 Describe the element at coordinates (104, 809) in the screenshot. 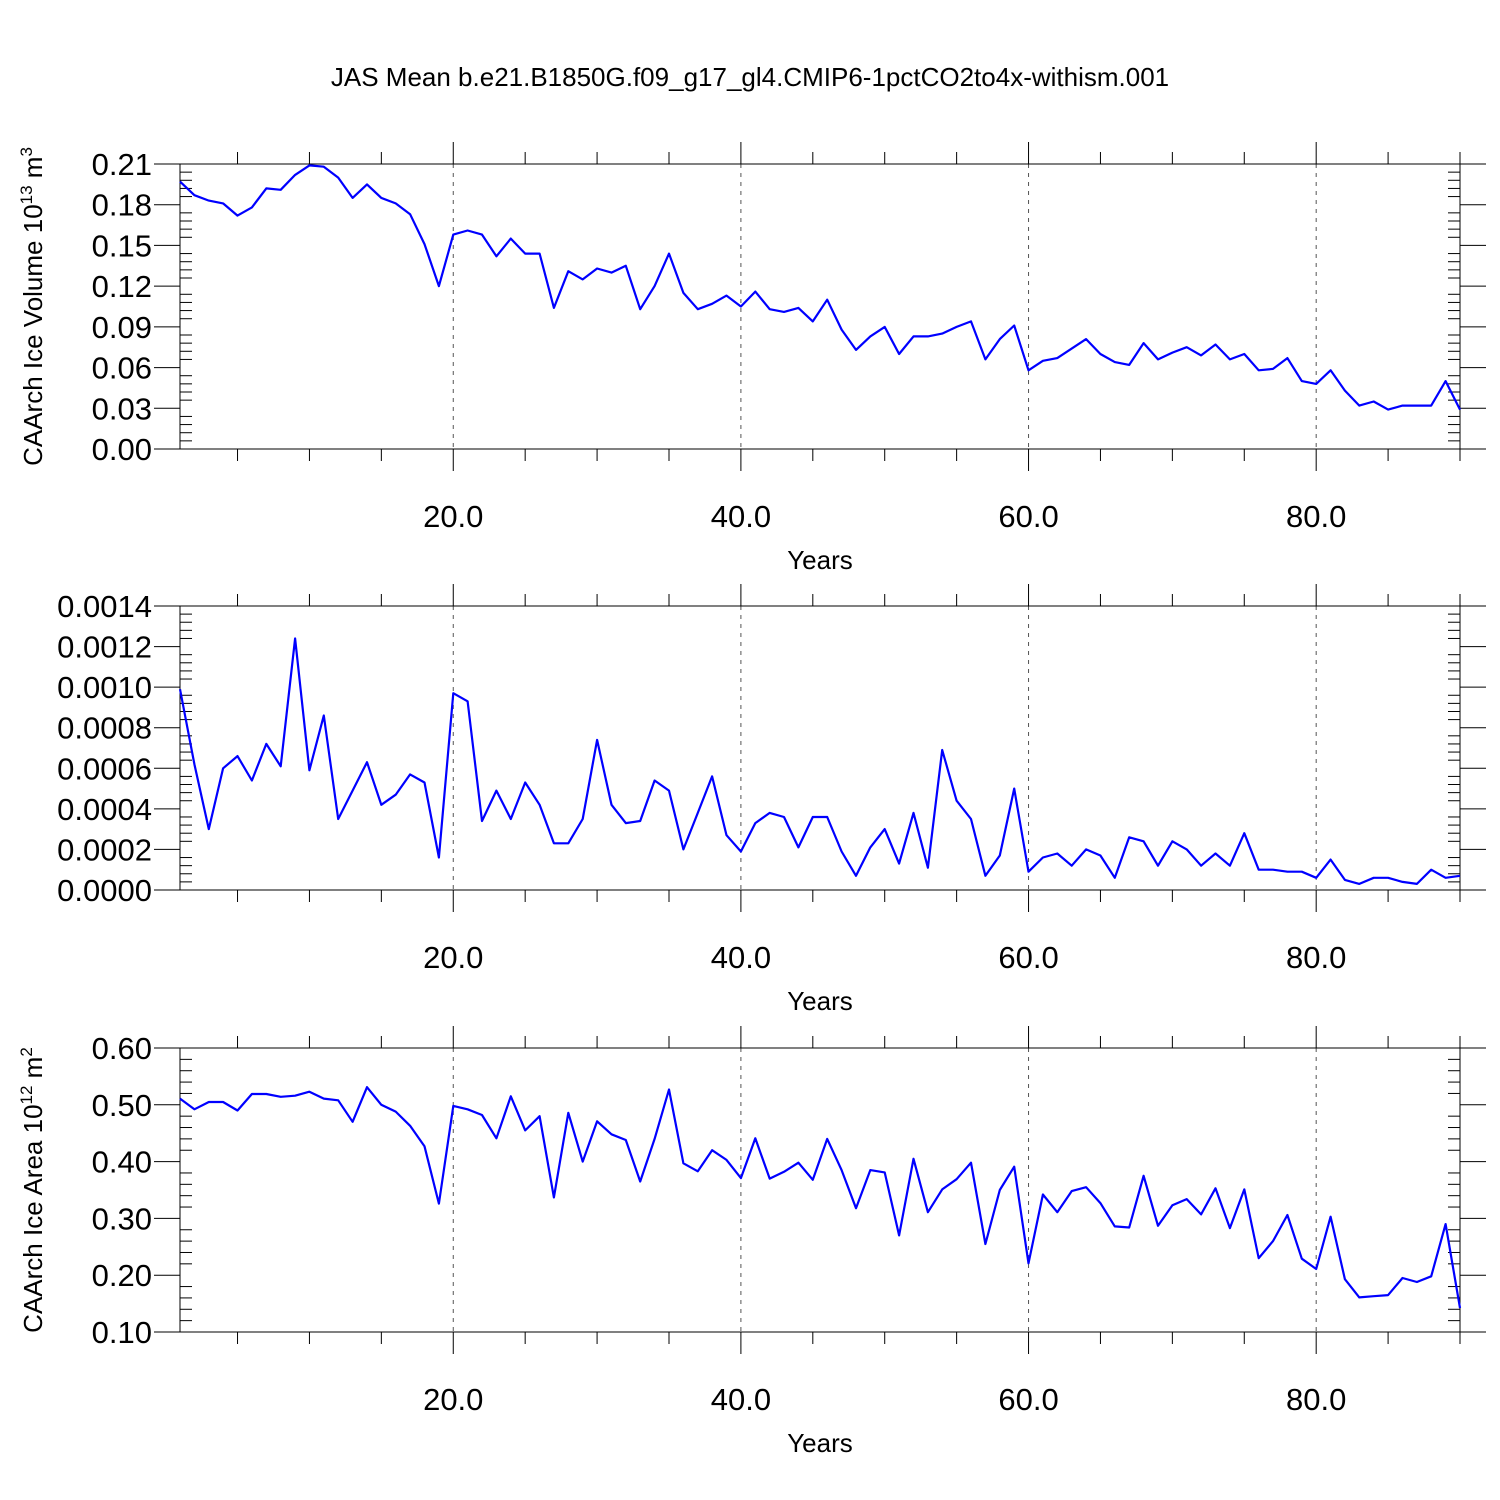

I see `y-tick-label: 0.0004` at that location.